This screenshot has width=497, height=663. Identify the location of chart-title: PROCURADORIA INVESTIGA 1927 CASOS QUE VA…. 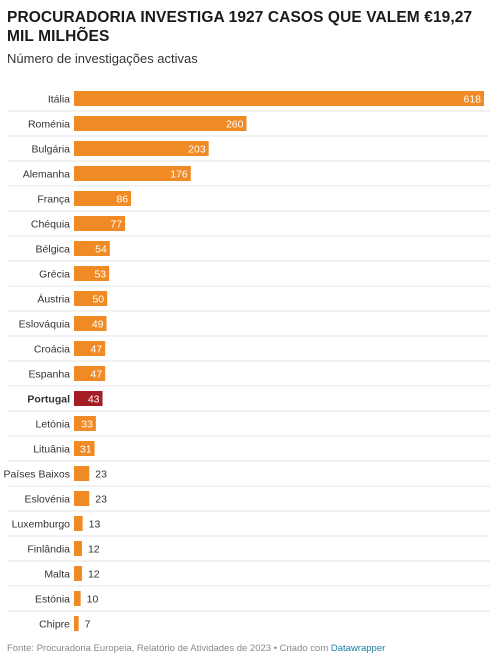
(240, 27).